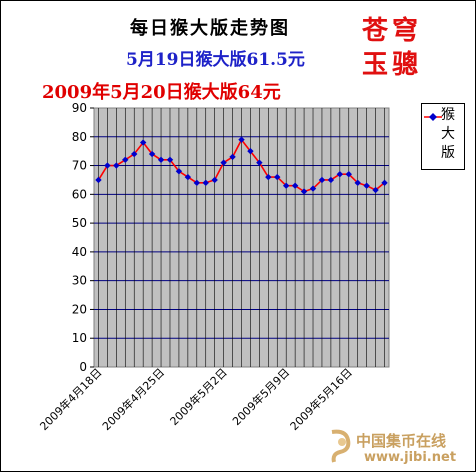 The width and height of the screenshot is (476, 472). What do you see at coordinates (79, 281) in the screenshot?
I see `y-tick-label: 30` at bounding box center [79, 281].